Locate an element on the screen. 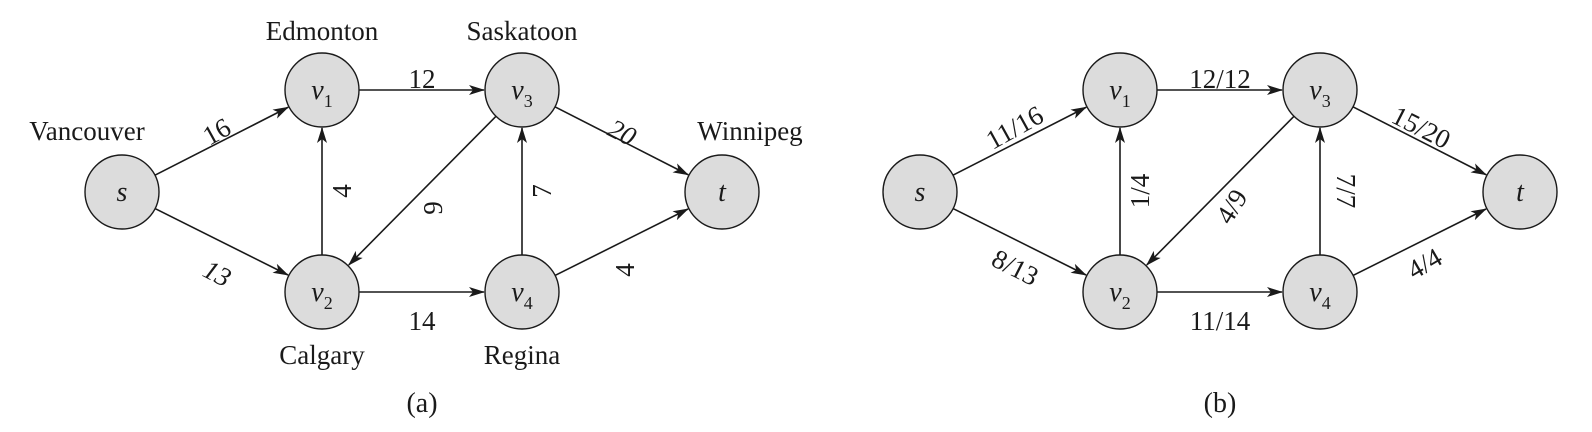  edge-label-v4-v3: 7/7 is located at coordinates (1346, 191).